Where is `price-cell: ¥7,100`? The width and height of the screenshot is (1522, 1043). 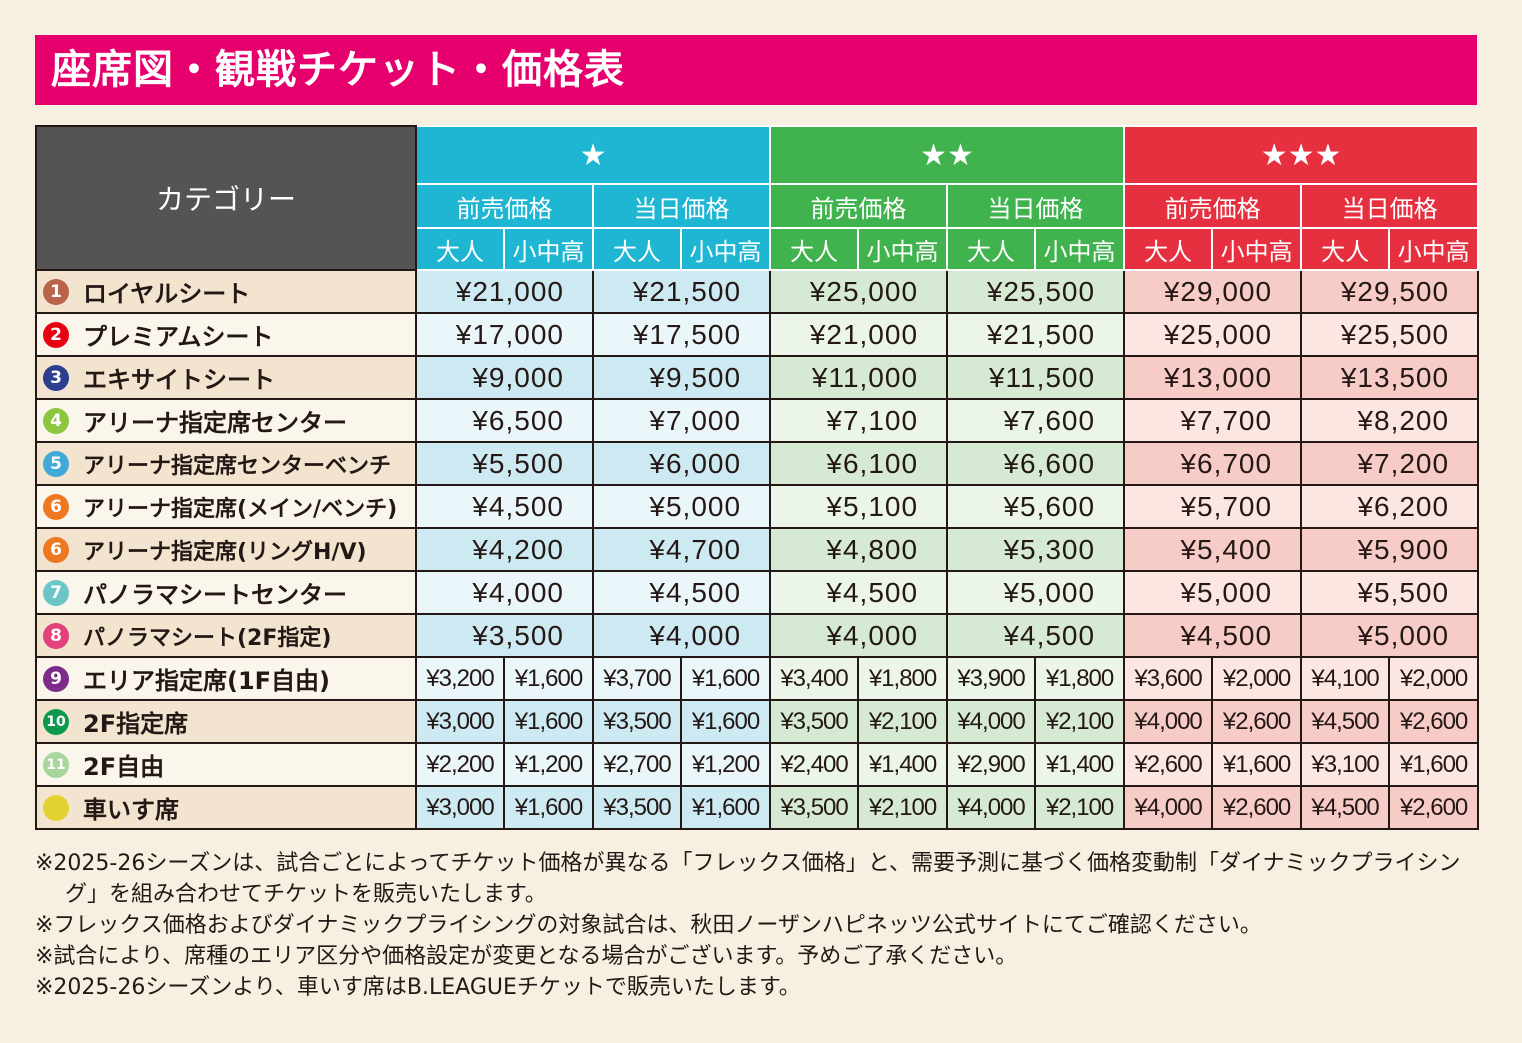 price-cell: ¥7,100 is located at coordinates (859, 420).